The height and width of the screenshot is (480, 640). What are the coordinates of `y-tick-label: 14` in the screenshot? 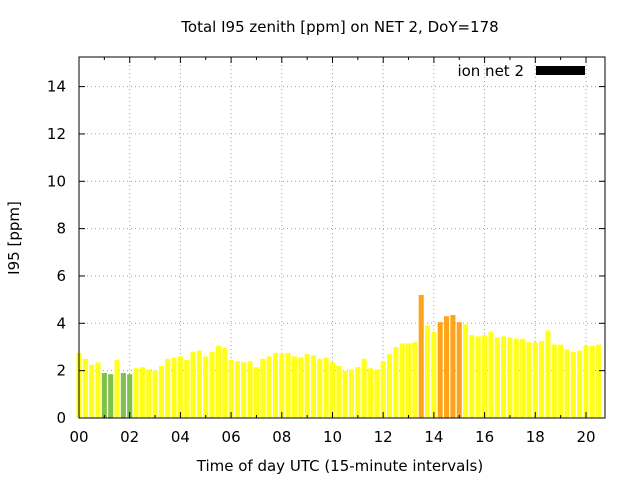 It's located at (56, 87).